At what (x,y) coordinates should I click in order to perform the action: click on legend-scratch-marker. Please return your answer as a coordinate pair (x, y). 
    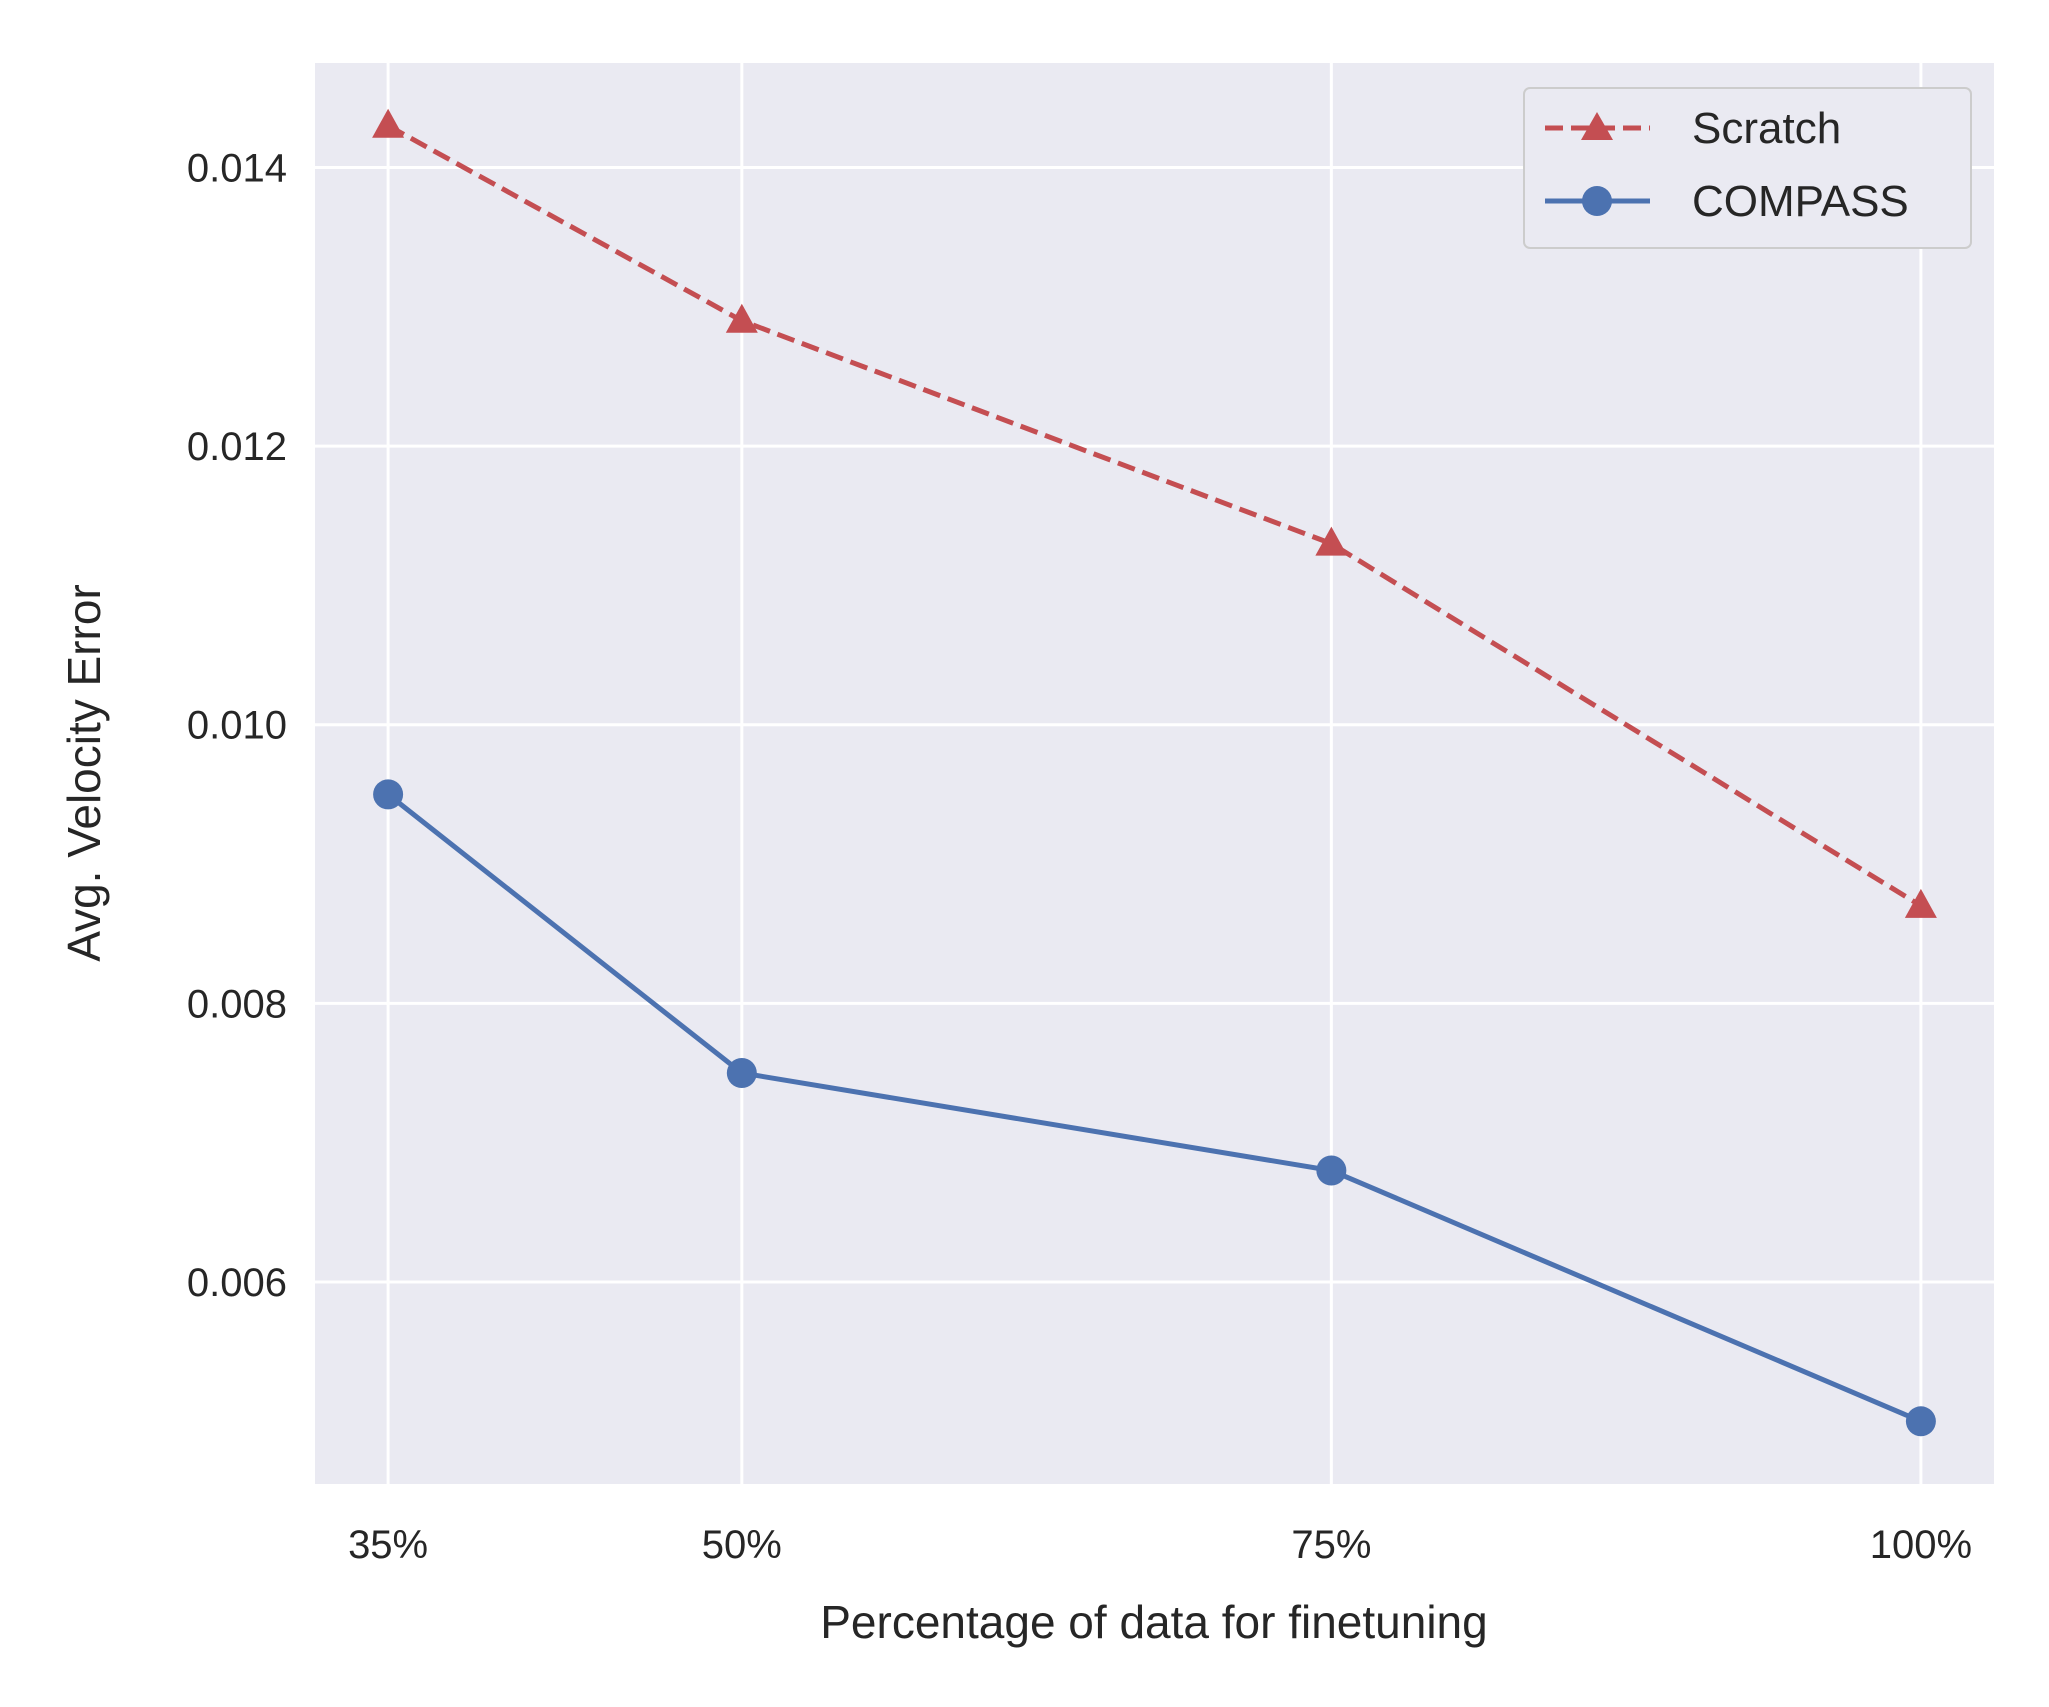
    Looking at the image, I should click on (1597, 126).